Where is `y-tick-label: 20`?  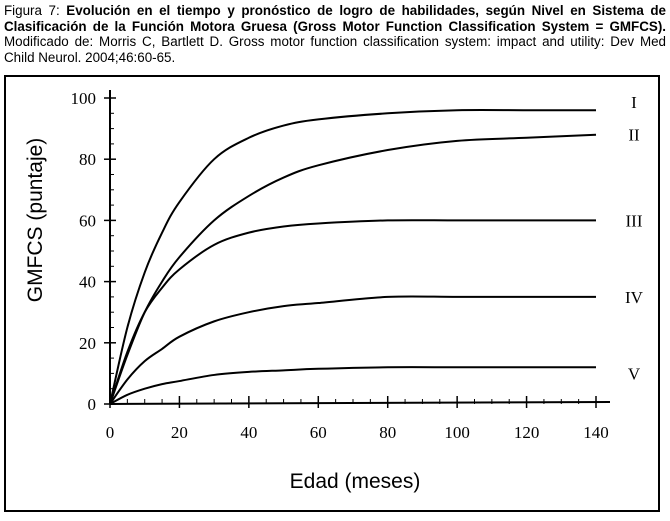 y-tick-label: 20 is located at coordinates (87, 343).